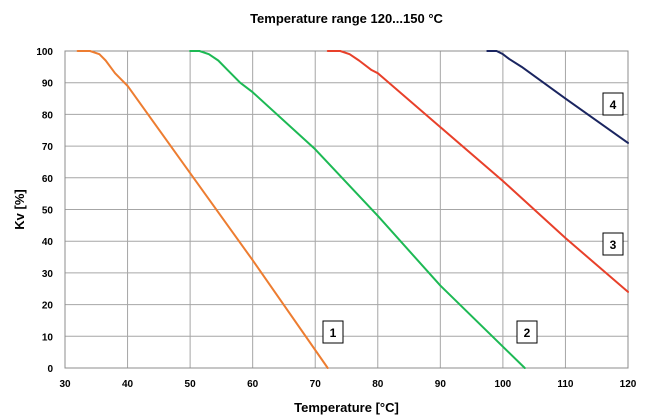 This screenshot has height=420, width=645. I want to click on x-tick-label: 120, so click(628, 384).